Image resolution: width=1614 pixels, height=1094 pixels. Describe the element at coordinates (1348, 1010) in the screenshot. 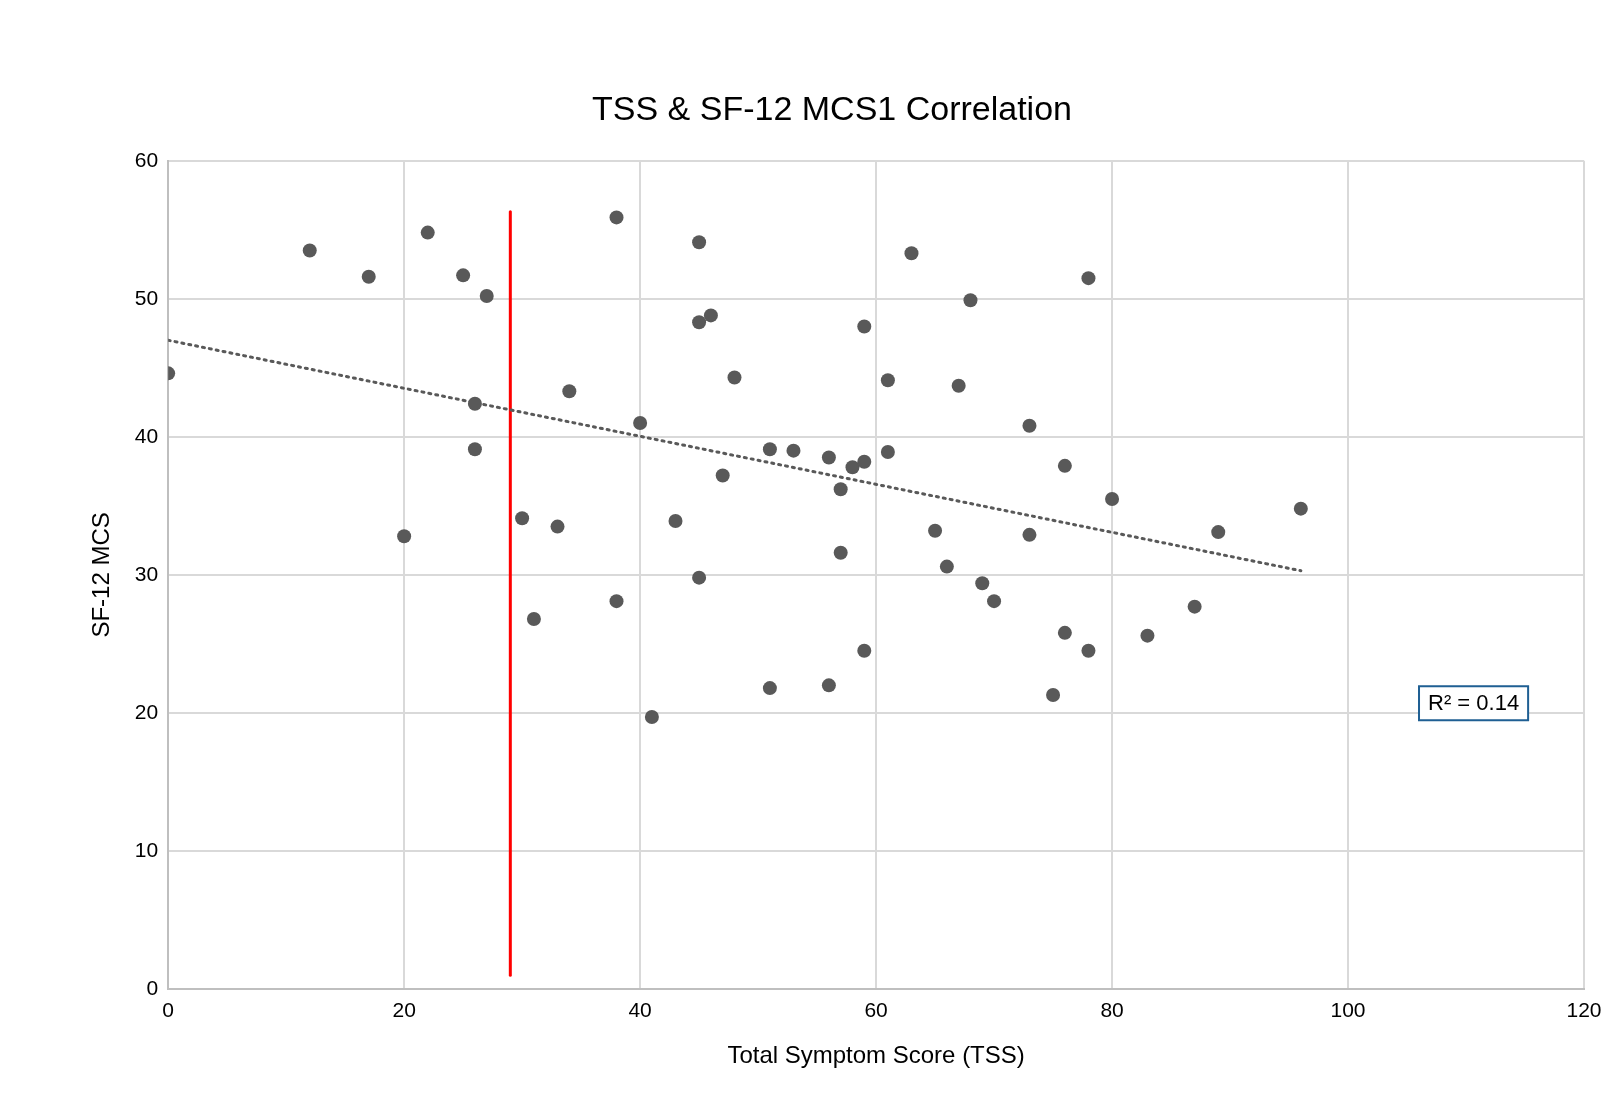

I see `x-tick-label: 100` at that location.